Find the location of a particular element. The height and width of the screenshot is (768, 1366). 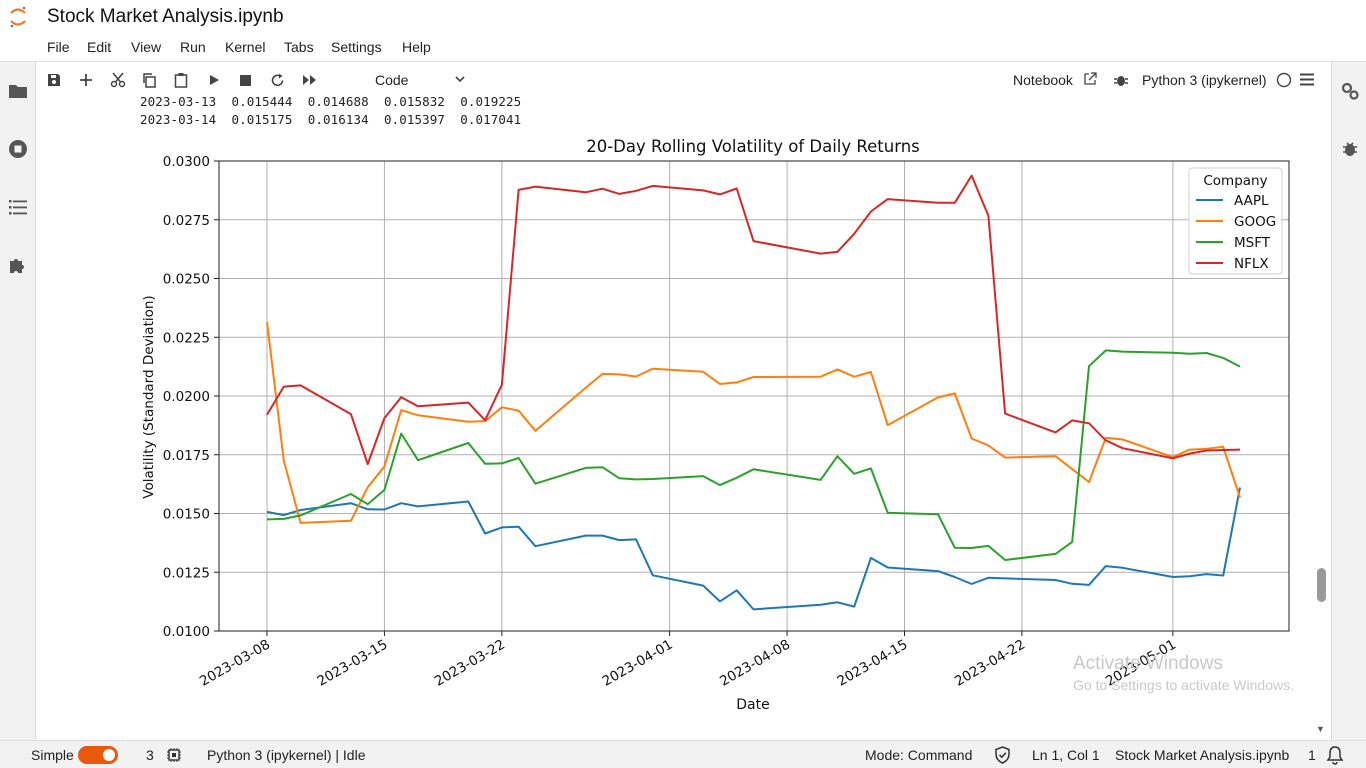

open-in-notebook-link: Notebook is located at coordinates (1043, 80).